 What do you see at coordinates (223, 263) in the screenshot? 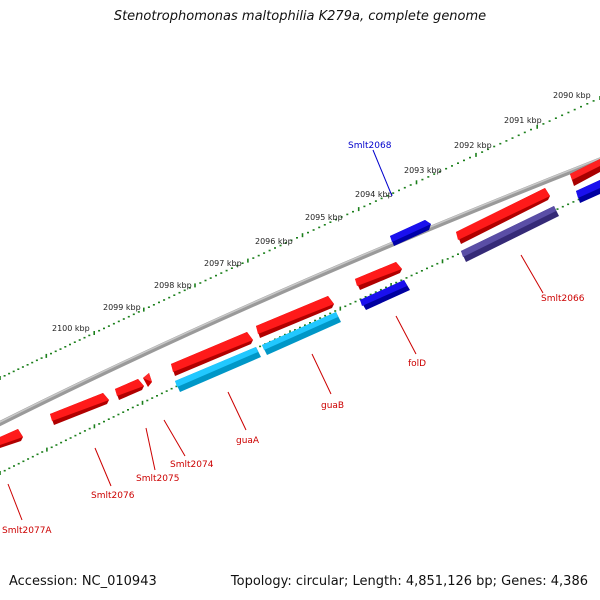
I see `tick-label: 2097 kbp` at bounding box center [223, 263].